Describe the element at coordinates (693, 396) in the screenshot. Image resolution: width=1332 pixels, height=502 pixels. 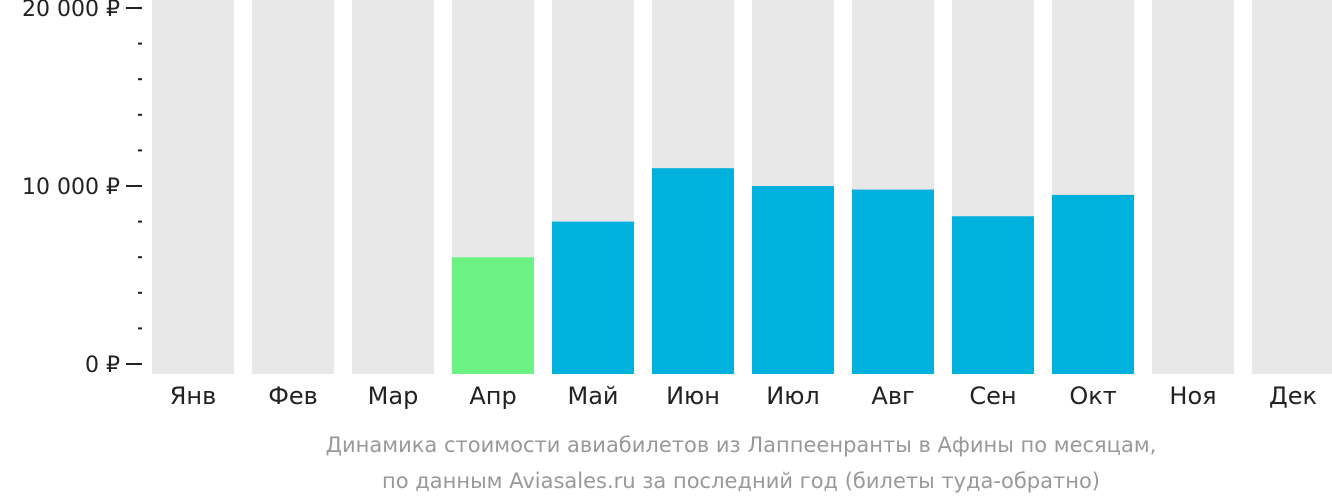
I see `x-tick-label: Июн` at that location.